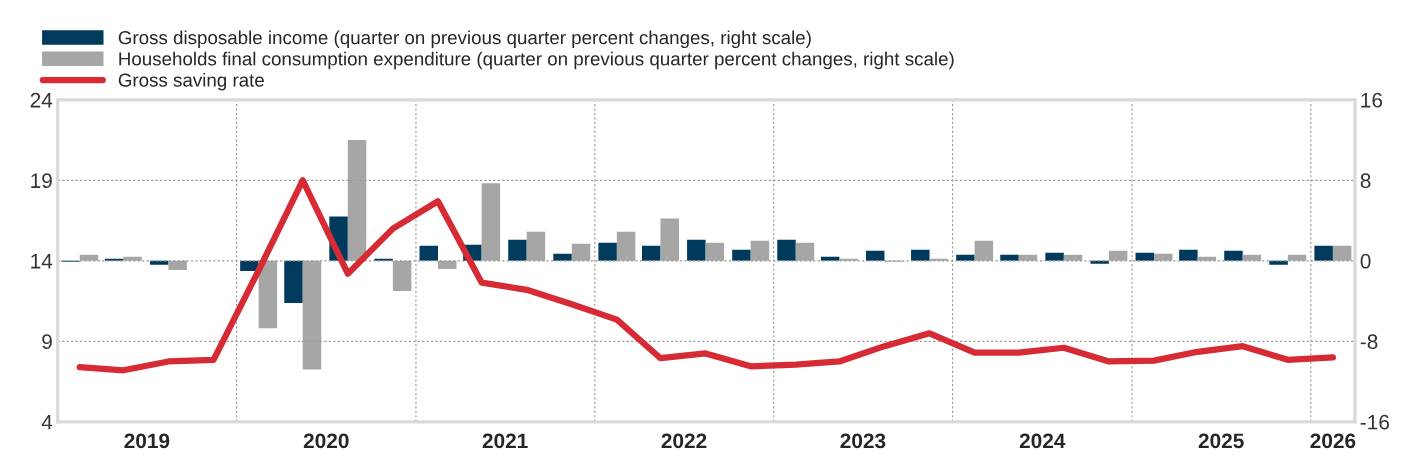 This screenshot has width=1407, height=458. I want to click on x-tick-label: 2025, so click(1221, 441).